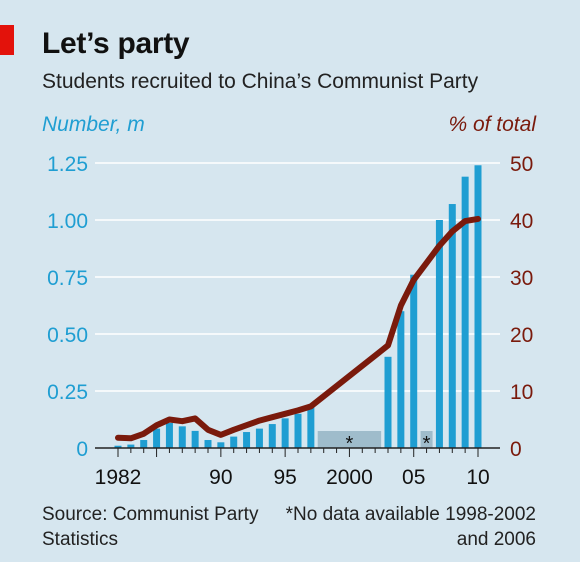 The image size is (580, 562). What do you see at coordinates (220, 477) in the screenshot?
I see `x-tick-label: 90` at bounding box center [220, 477].